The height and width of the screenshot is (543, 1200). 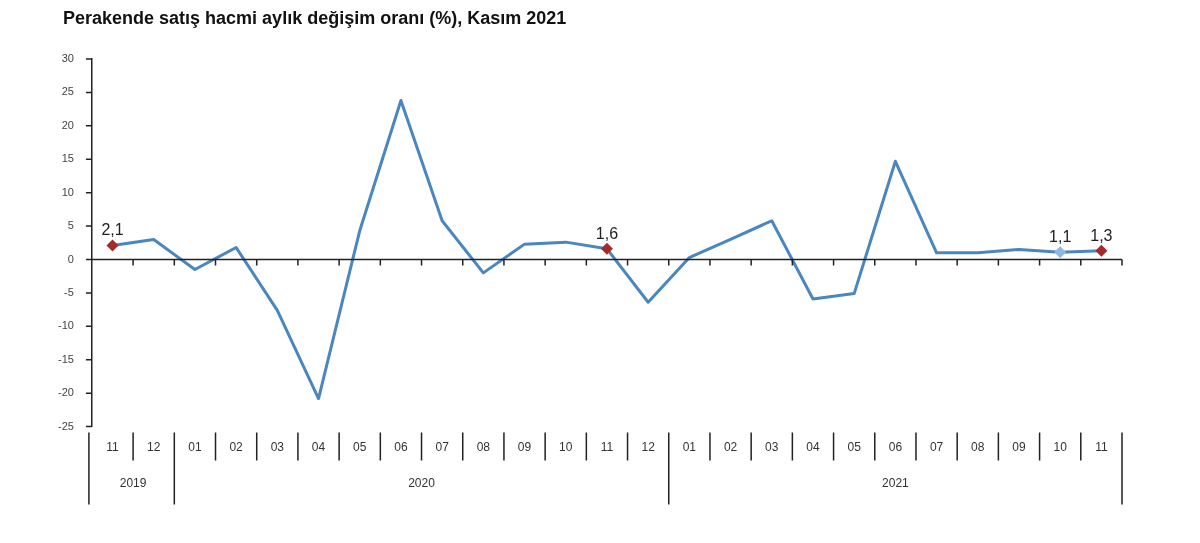 What do you see at coordinates (607, 233) in the screenshot?
I see `data-label: 1,6` at bounding box center [607, 233].